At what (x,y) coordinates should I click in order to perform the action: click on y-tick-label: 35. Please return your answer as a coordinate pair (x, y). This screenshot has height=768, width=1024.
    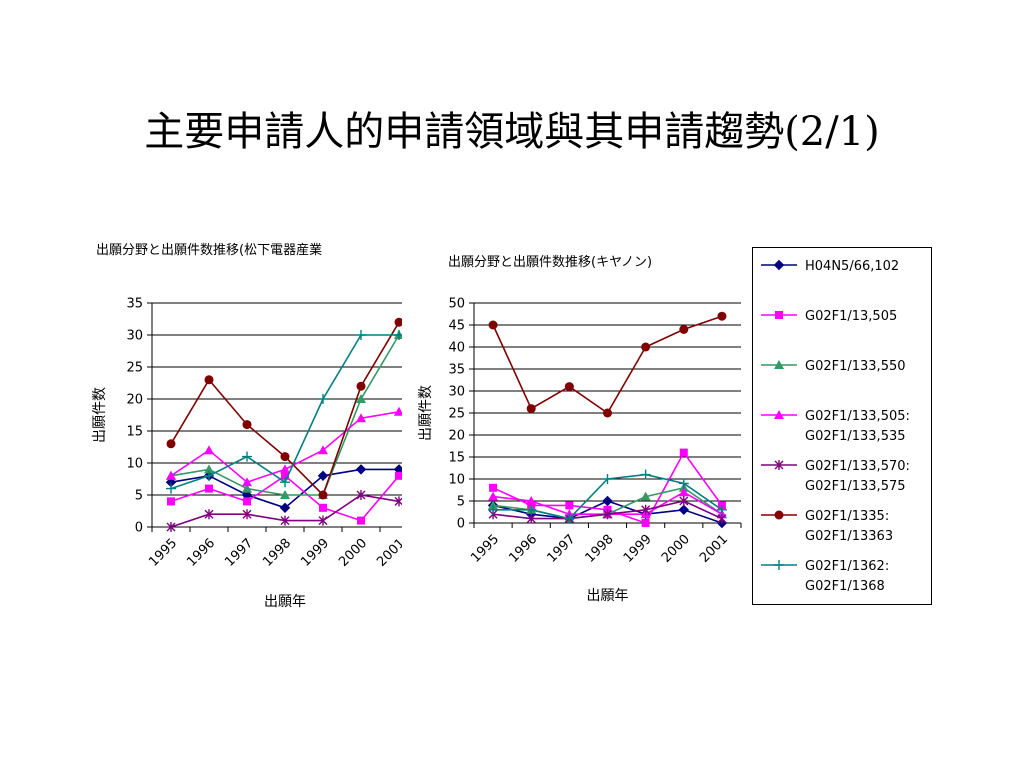
    Looking at the image, I should click on (456, 370).